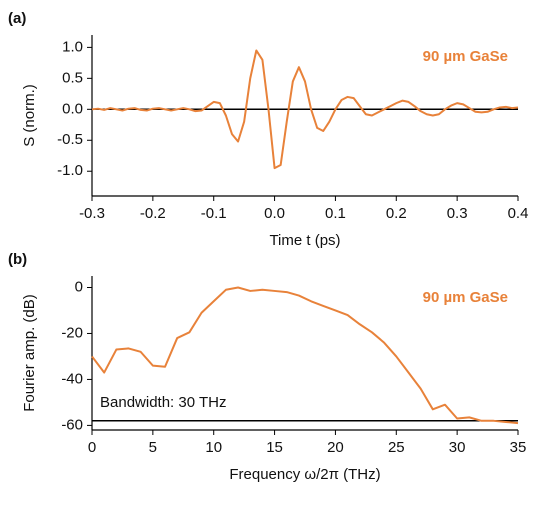 Image resolution: width=554 pixels, height=514 pixels. Describe the element at coordinates (396, 213) in the screenshot. I see `x-tick-label: 0.2` at that location.